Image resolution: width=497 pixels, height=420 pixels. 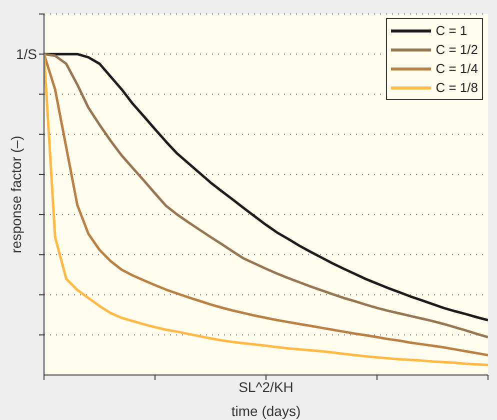 I want to click on legend-label: C = 1/4, so click(x=457, y=68).